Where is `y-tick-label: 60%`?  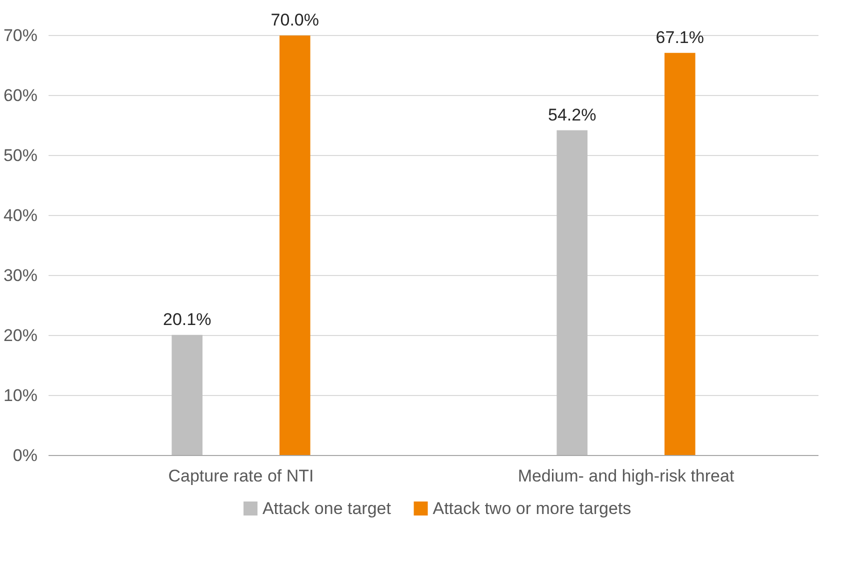 y-tick-label: 60% is located at coordinates (20, 95).